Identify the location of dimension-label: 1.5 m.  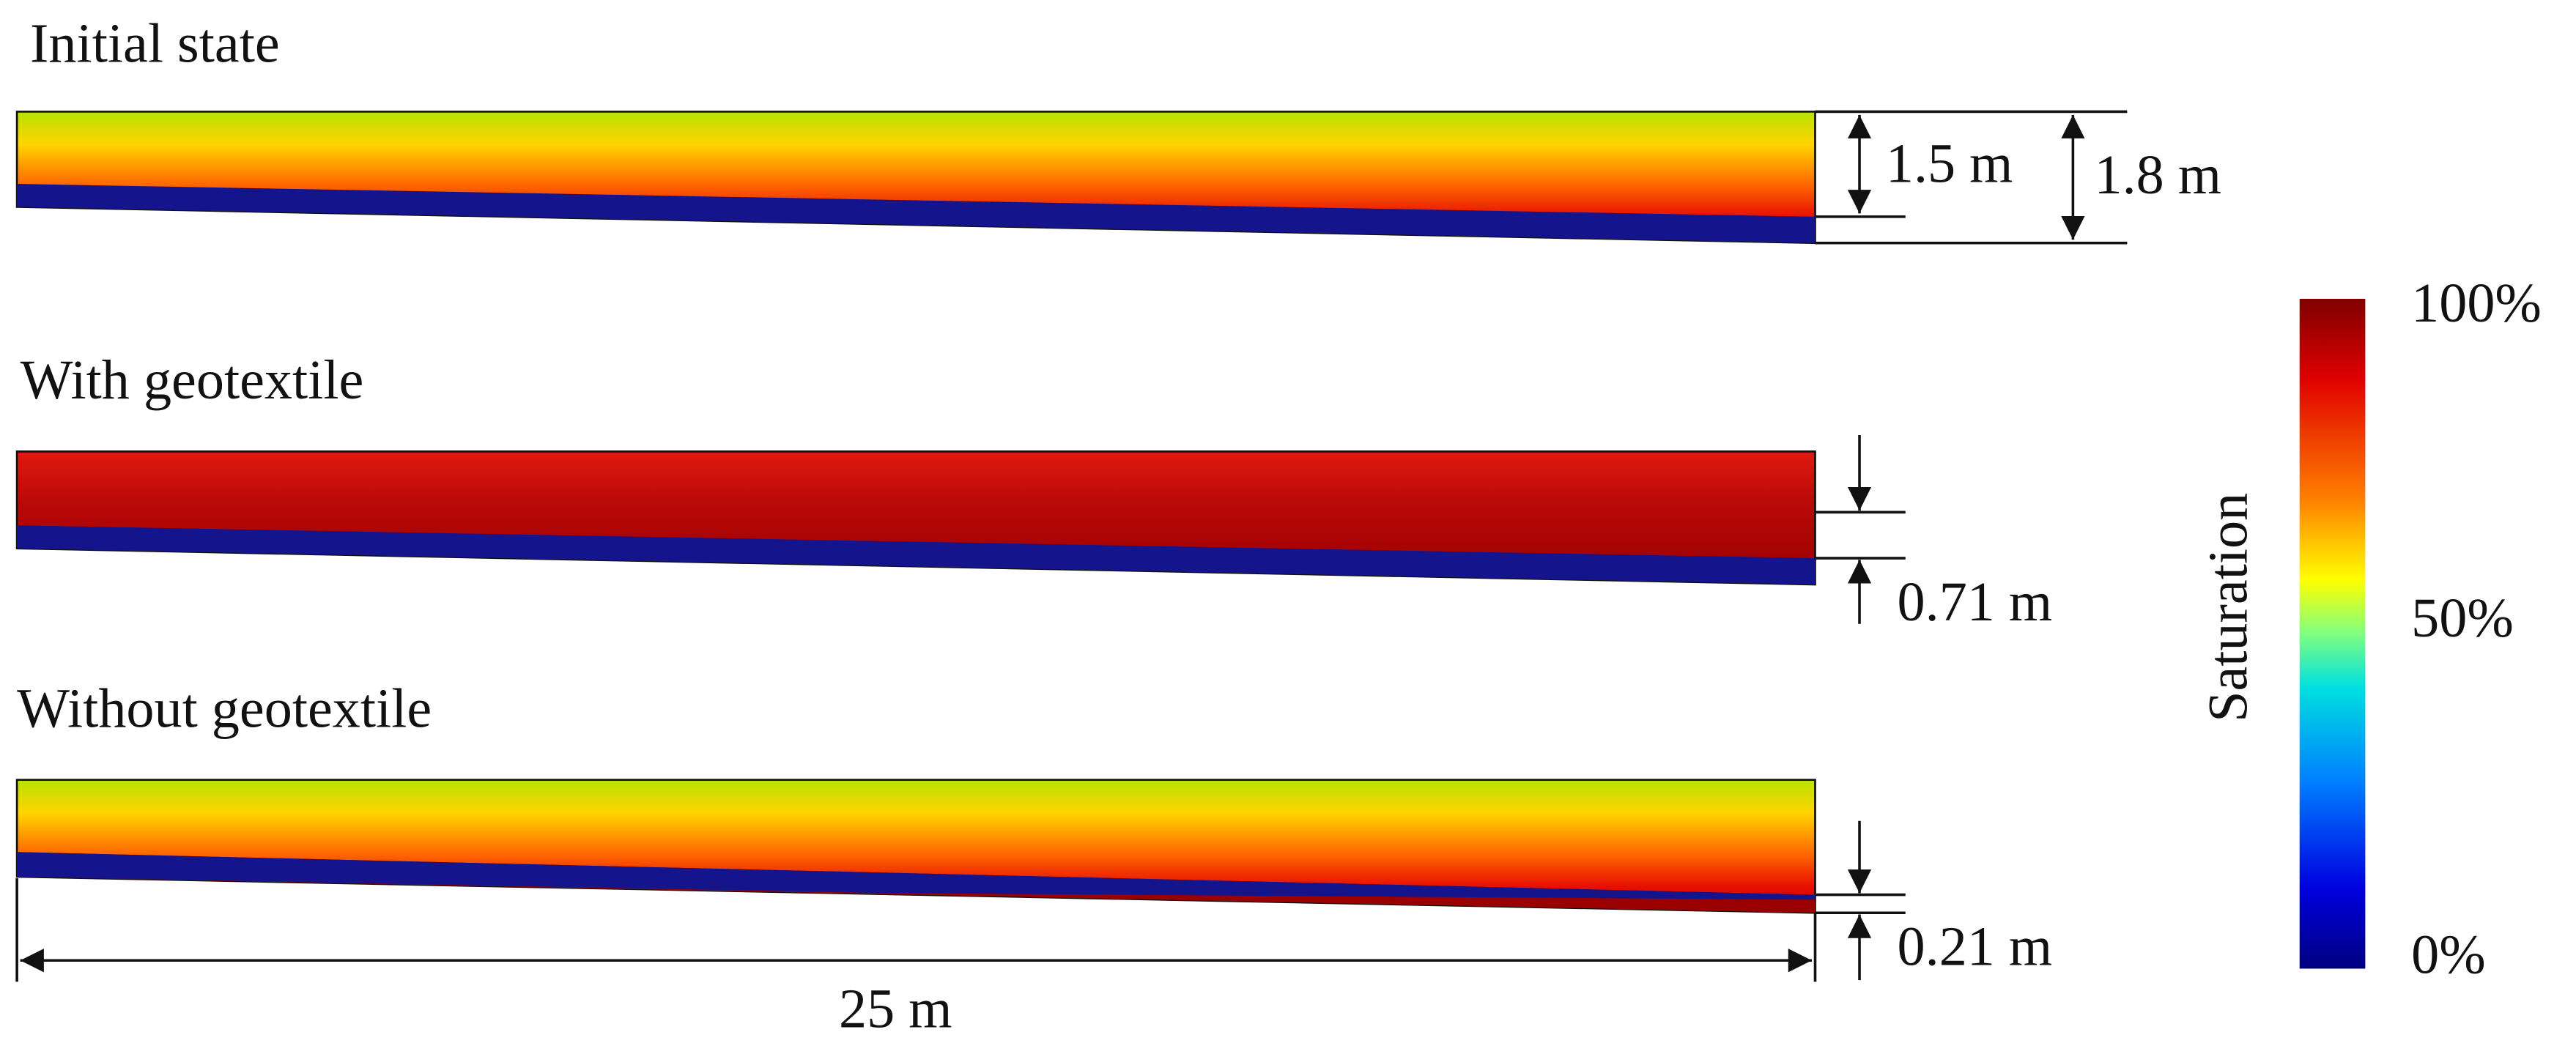
(1949, 163).